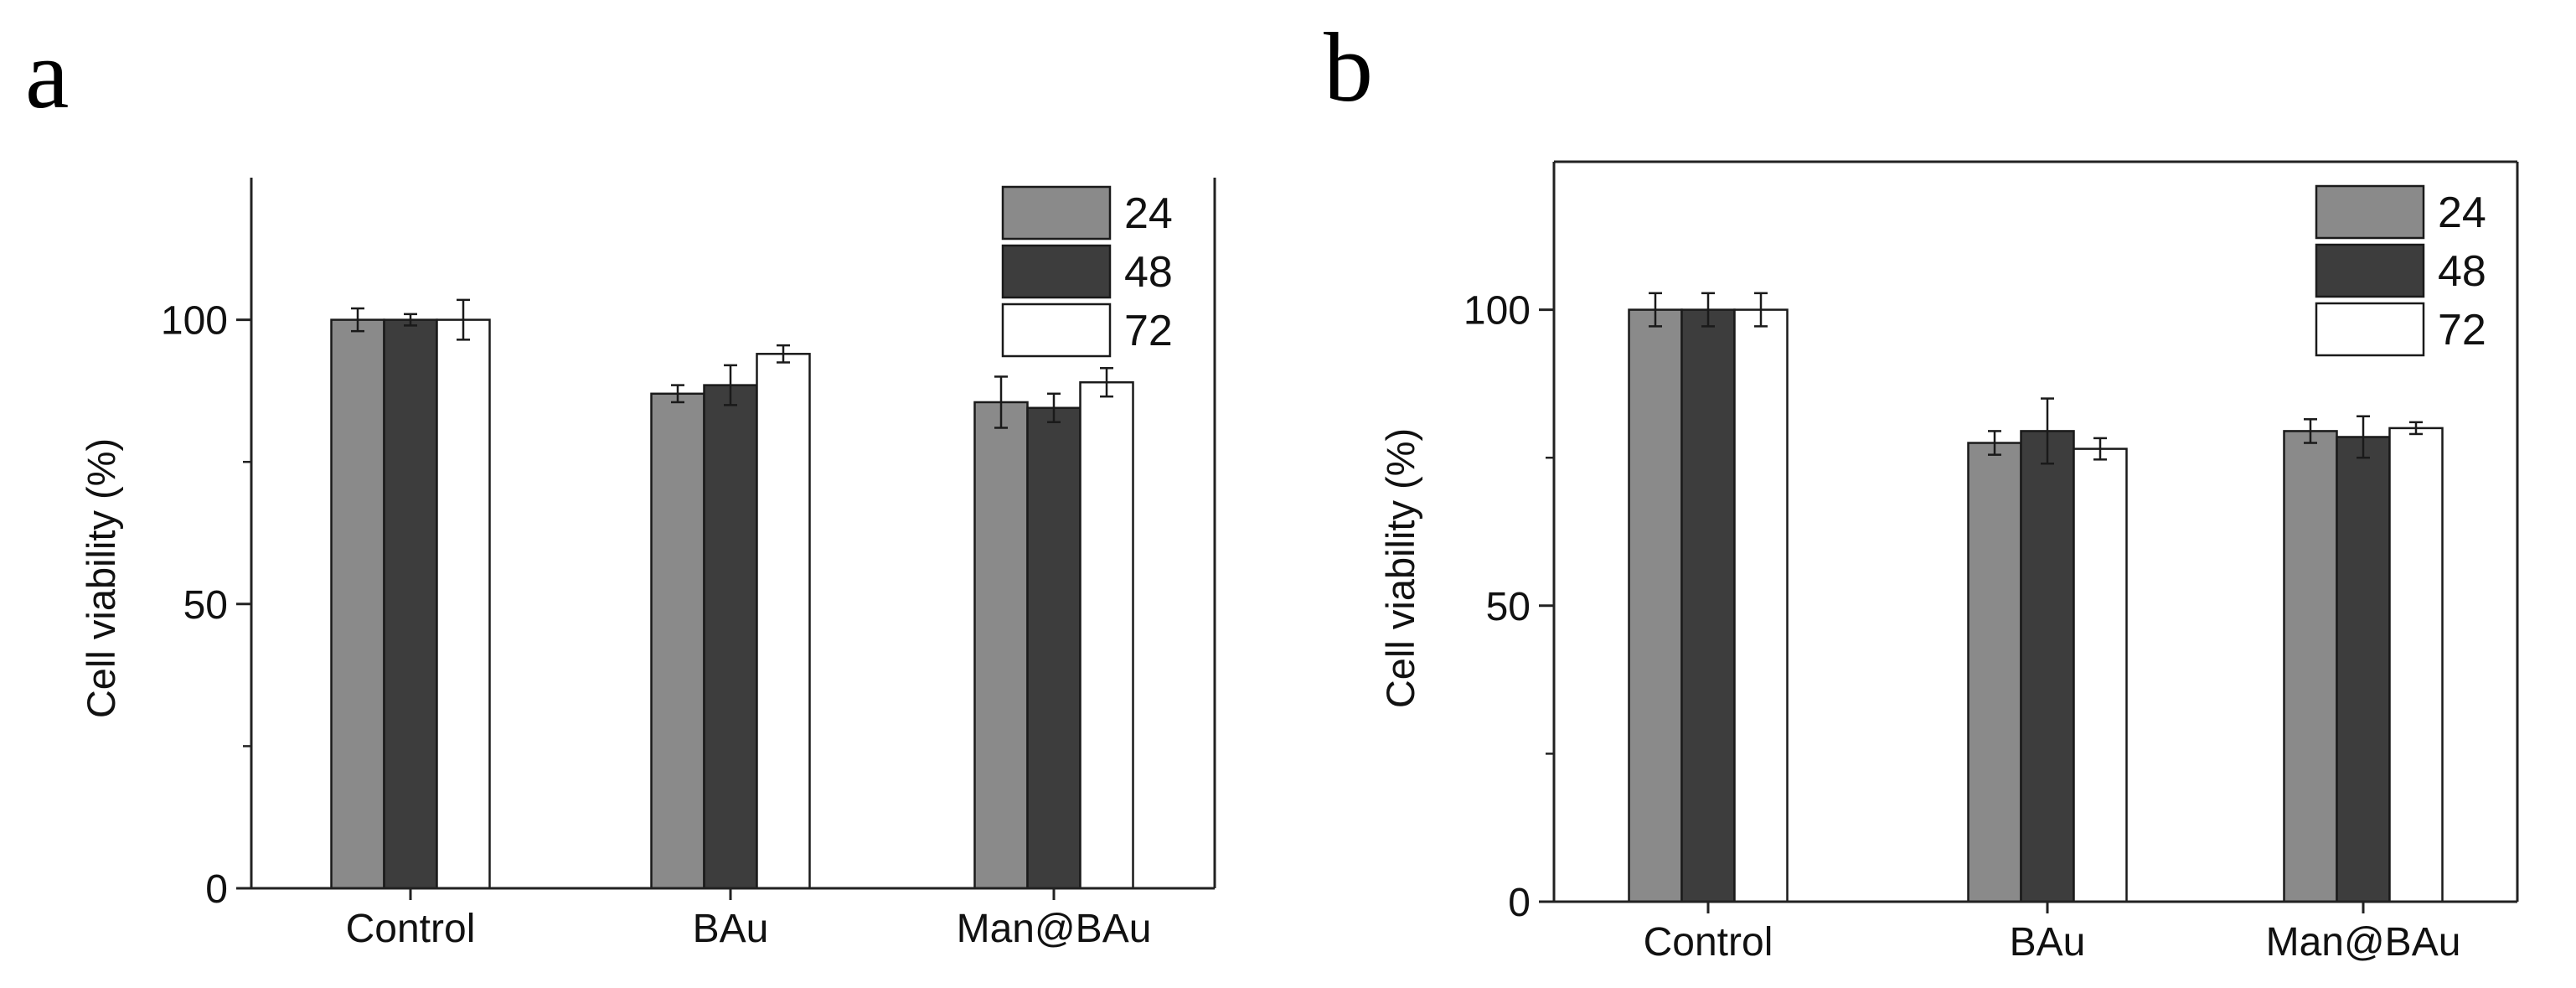 This screenshot has width=2576, height=988. What do you see at coordinates (1348, 67) in the screenshot?
I see `panel-letter: b` at bounding box center [1348, 67].